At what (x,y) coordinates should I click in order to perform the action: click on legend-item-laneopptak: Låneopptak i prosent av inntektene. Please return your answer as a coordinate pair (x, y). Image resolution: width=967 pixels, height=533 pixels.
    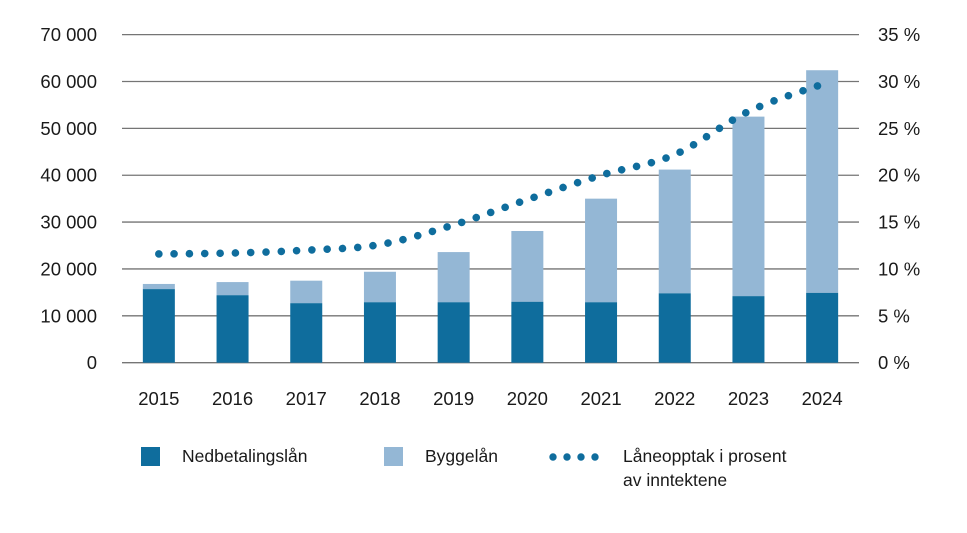
    Looking at the image, I should click on (666, 468).